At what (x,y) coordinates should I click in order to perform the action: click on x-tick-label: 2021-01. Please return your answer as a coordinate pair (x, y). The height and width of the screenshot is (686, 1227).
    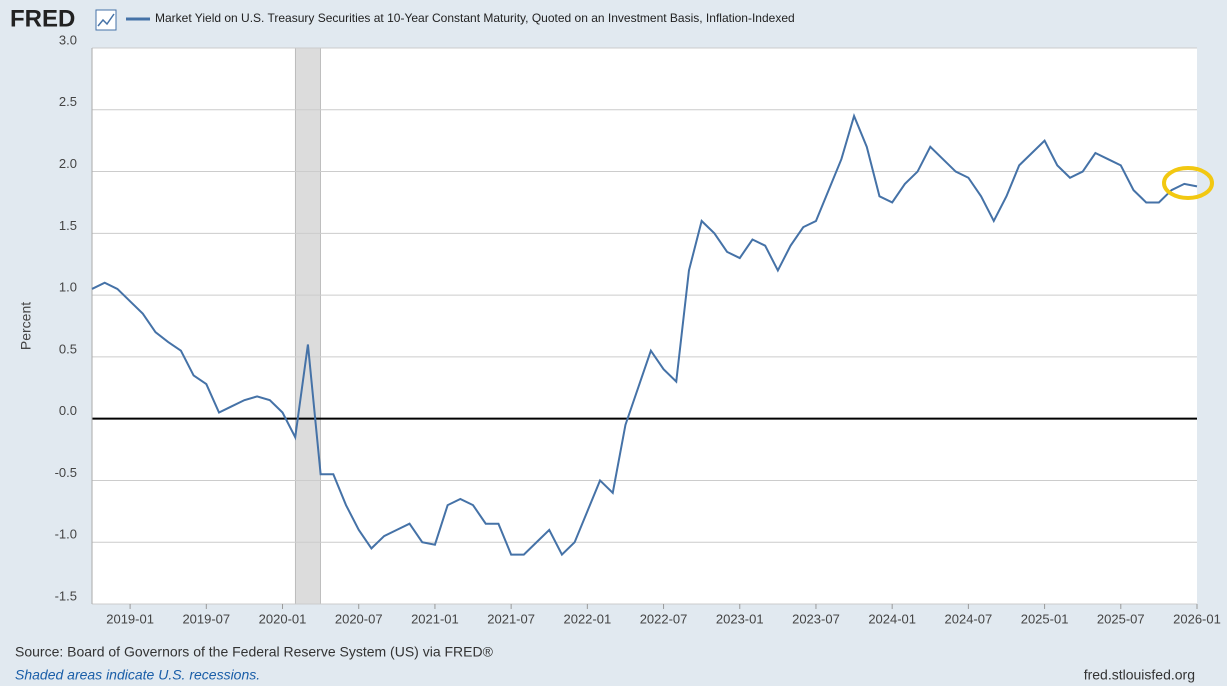
    Looking at the image, I should click on (435, 618).